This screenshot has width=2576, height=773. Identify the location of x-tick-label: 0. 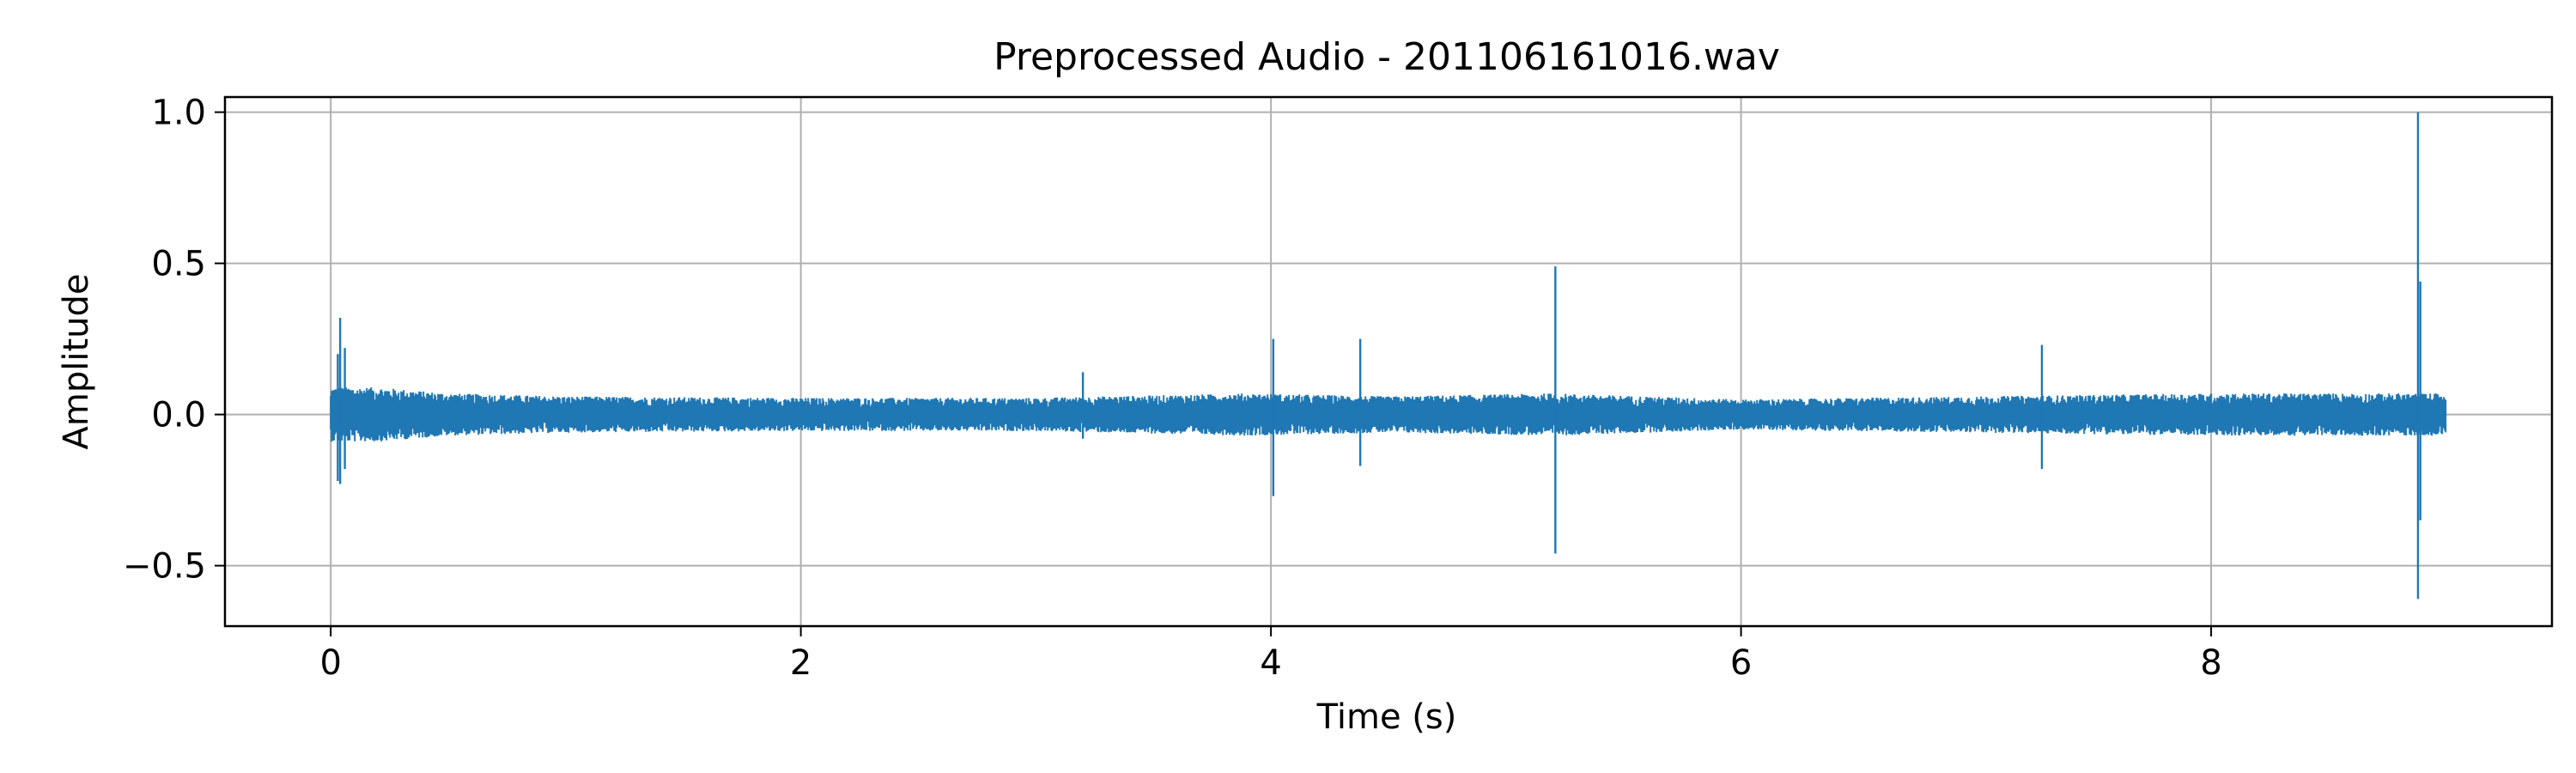
(330, 663).